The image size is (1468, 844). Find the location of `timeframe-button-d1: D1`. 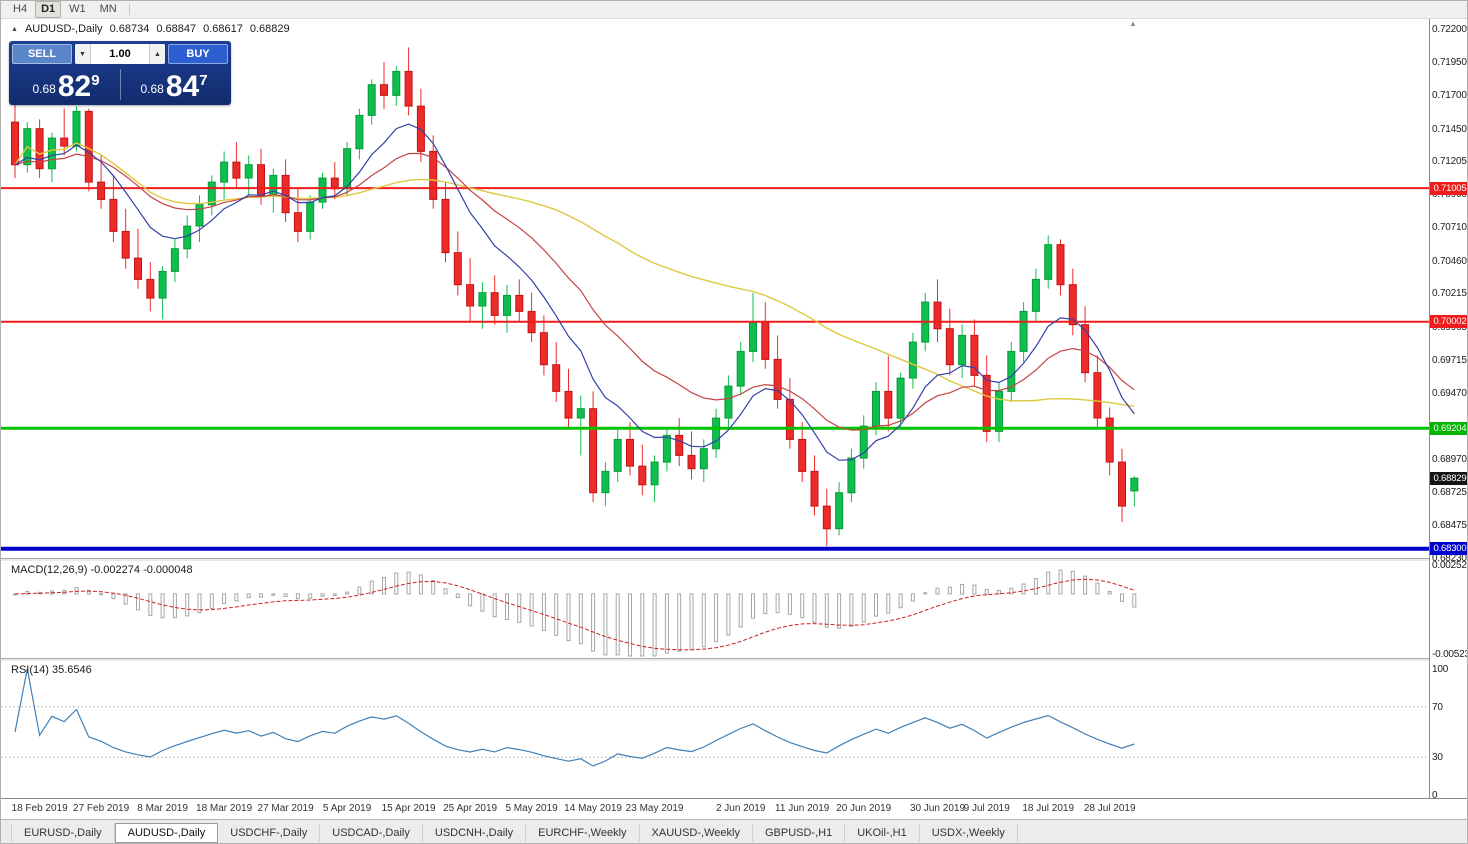

timeframe-button-d1: D1 is located at coordinates (48, 9).